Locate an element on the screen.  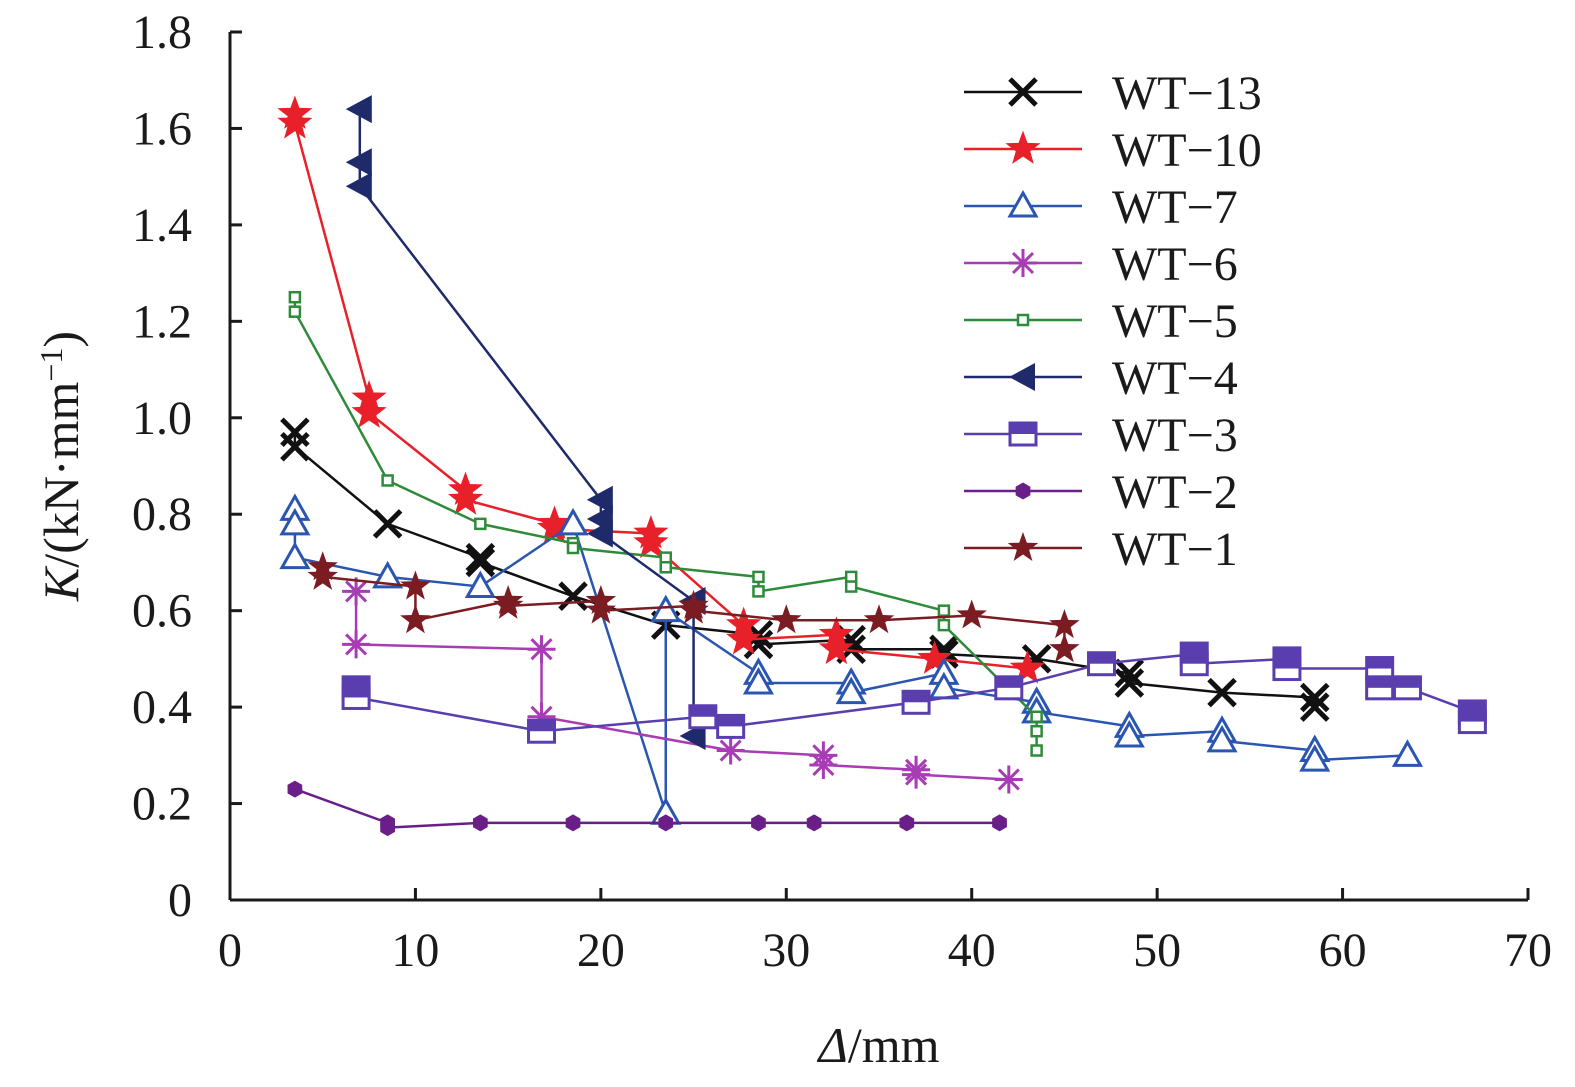
y-axis-exponent: −1 is located at coordinates (51, 365).